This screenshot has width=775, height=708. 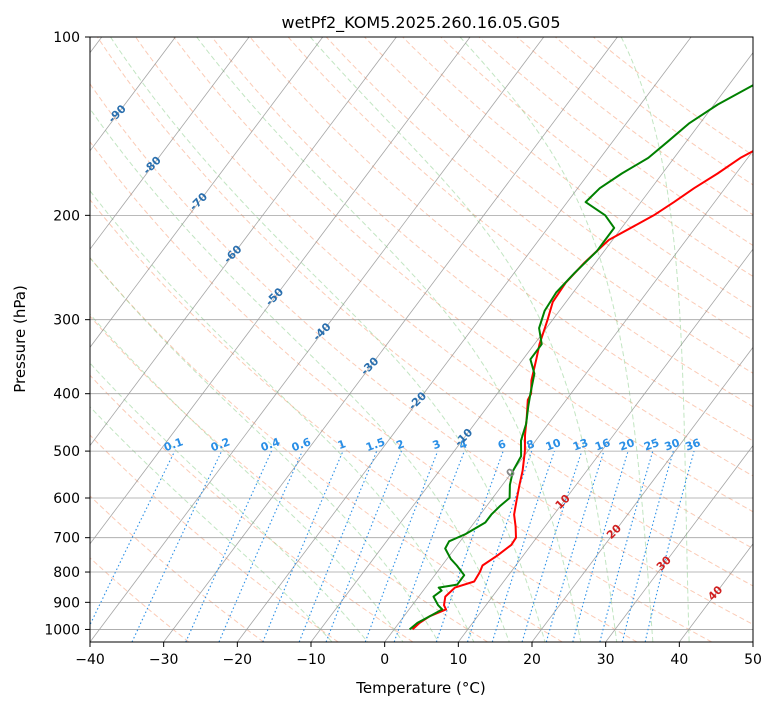 What do you see at coordinates (66, 321) in the screenshot?
I see `y-tick-label: 300` at bounding box center [66, 321].